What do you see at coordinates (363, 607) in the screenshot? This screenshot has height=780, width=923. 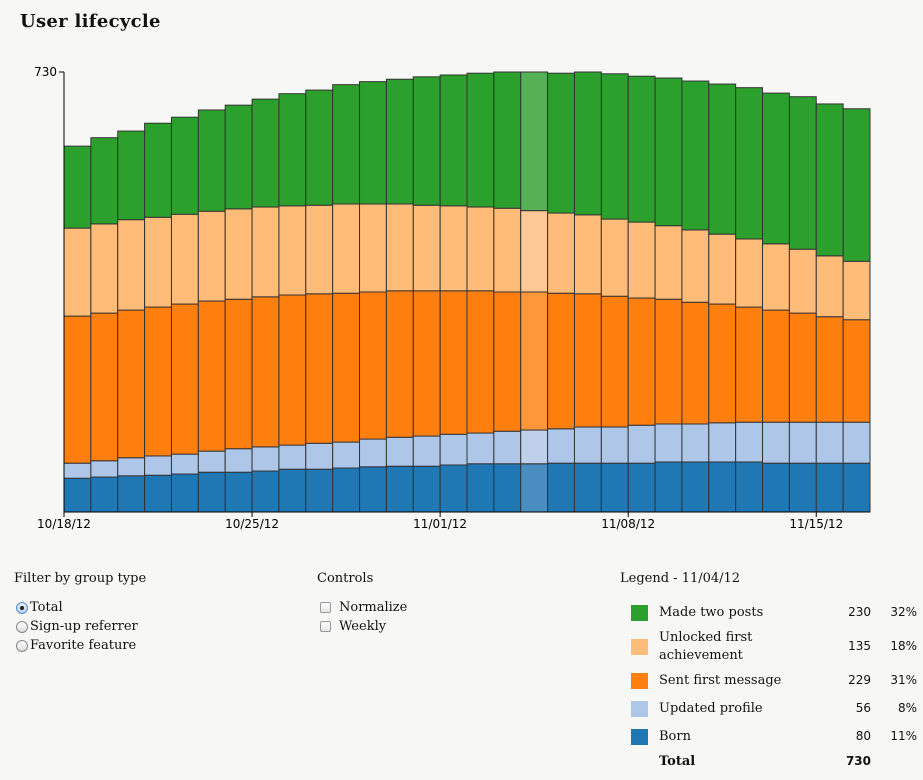 I see `checkbox-normalize: Normalize` at bounding box center [363, 607].